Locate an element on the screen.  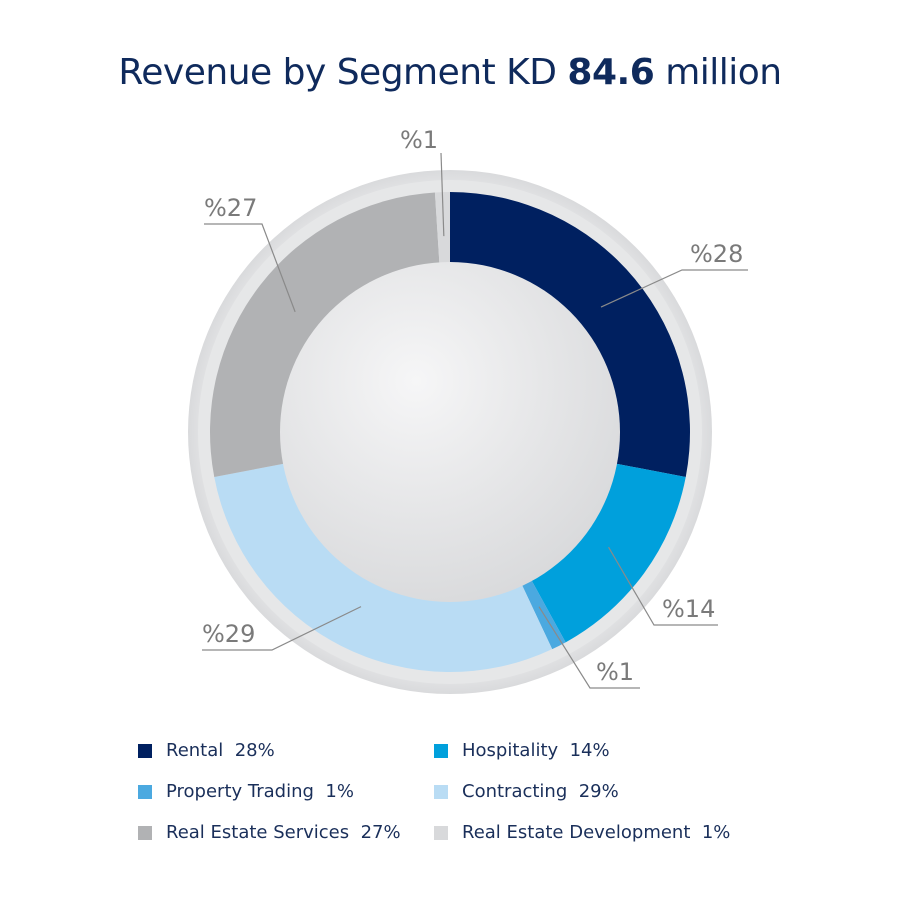
callout-label: %29 is located at coordinates (228, 634).